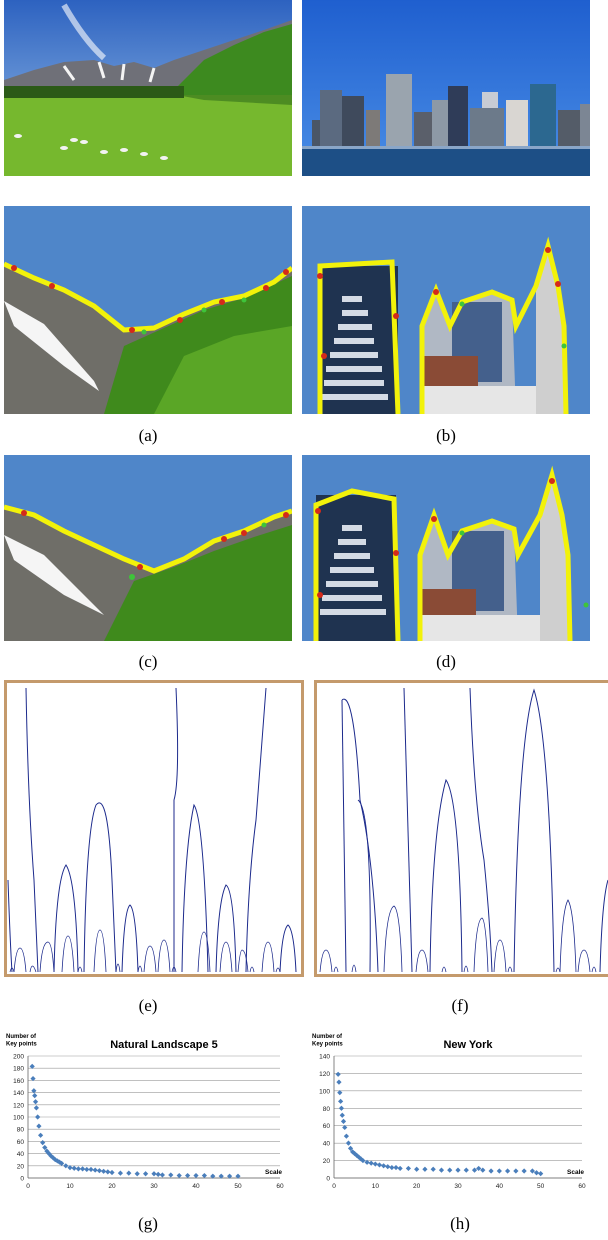 Image resolution: width=608 pixels, height=1240 pixels. Describe the element at coordinates (328, 1179) in the screenshot. I see `y-tick-label: 0` at that location.